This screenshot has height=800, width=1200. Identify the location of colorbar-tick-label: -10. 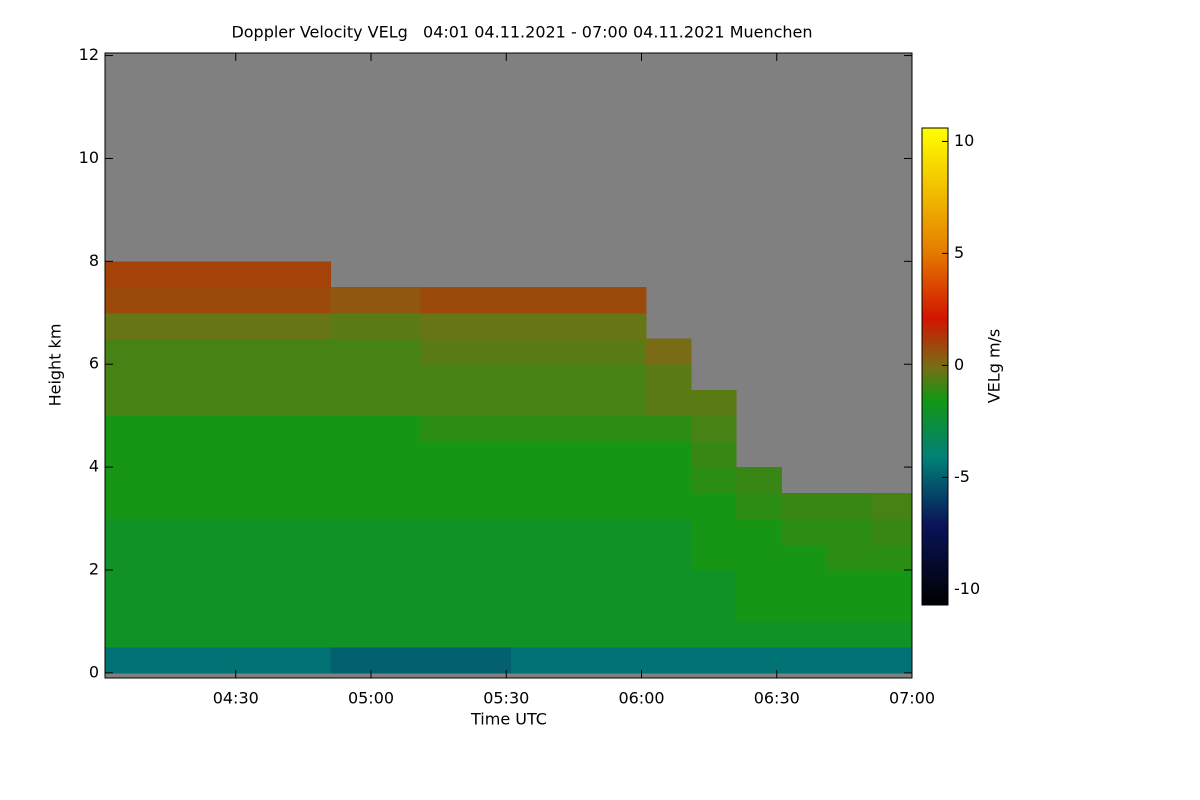
(967, 588).